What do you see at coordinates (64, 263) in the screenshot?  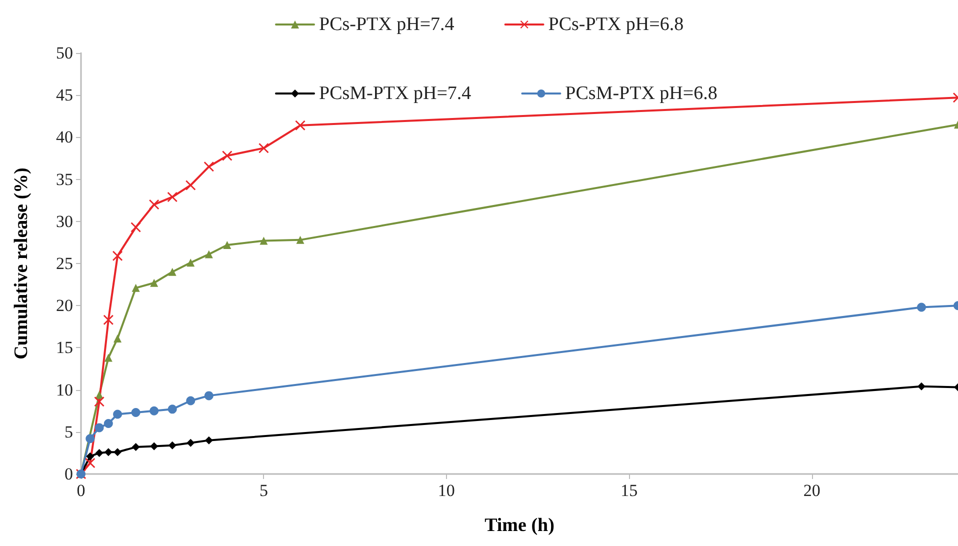 I see `y-tick-label: 25` at bounding box center [64, 263].